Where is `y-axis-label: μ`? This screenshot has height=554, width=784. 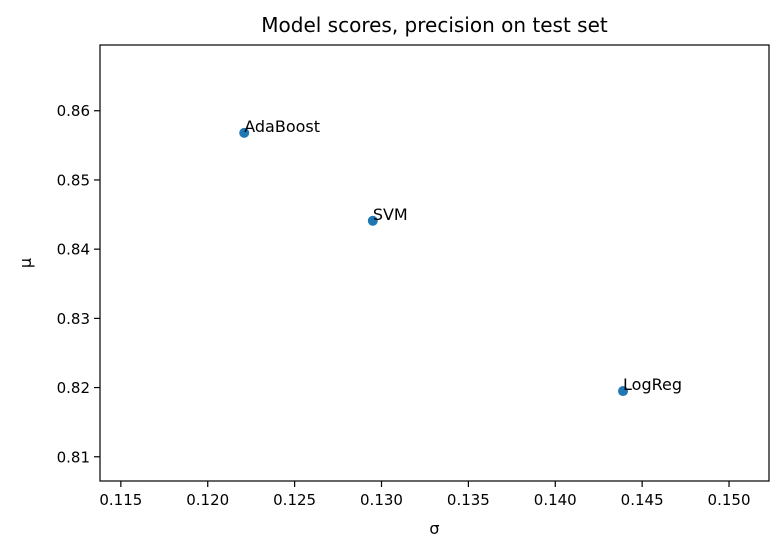
y-axis-label: μ is located at coordinates (25, 263).